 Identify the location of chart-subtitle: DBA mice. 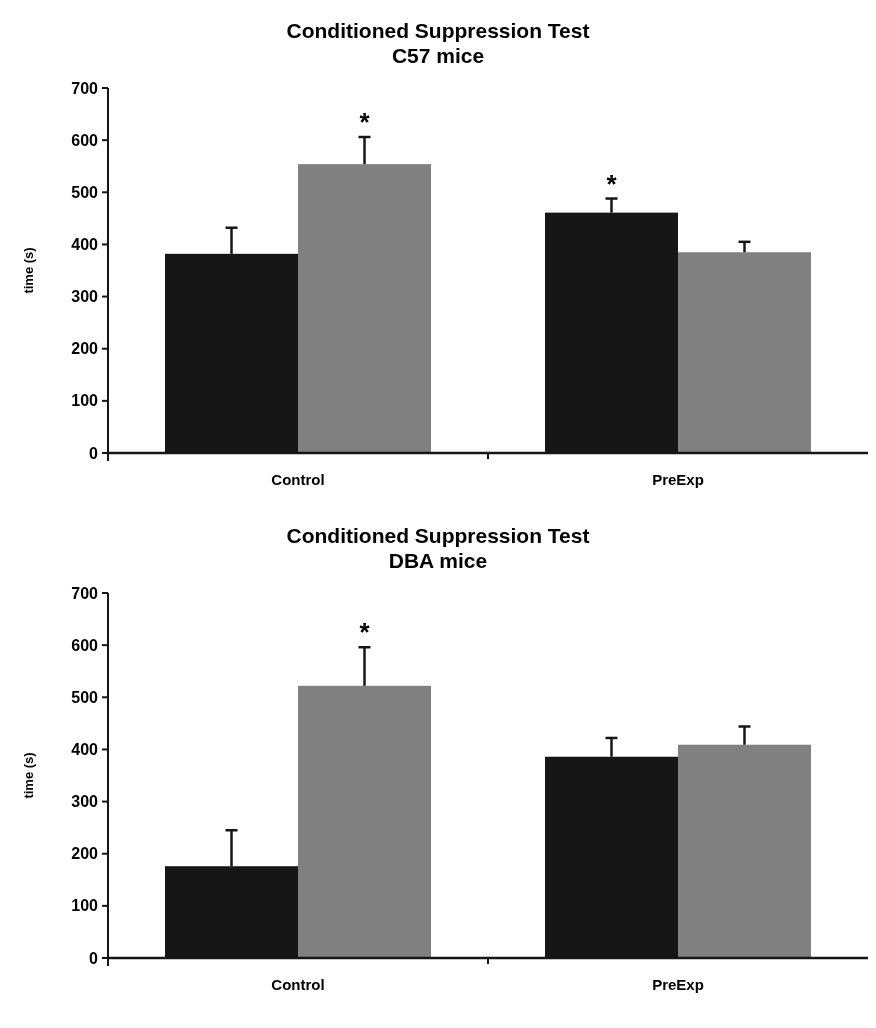
(438, 560).